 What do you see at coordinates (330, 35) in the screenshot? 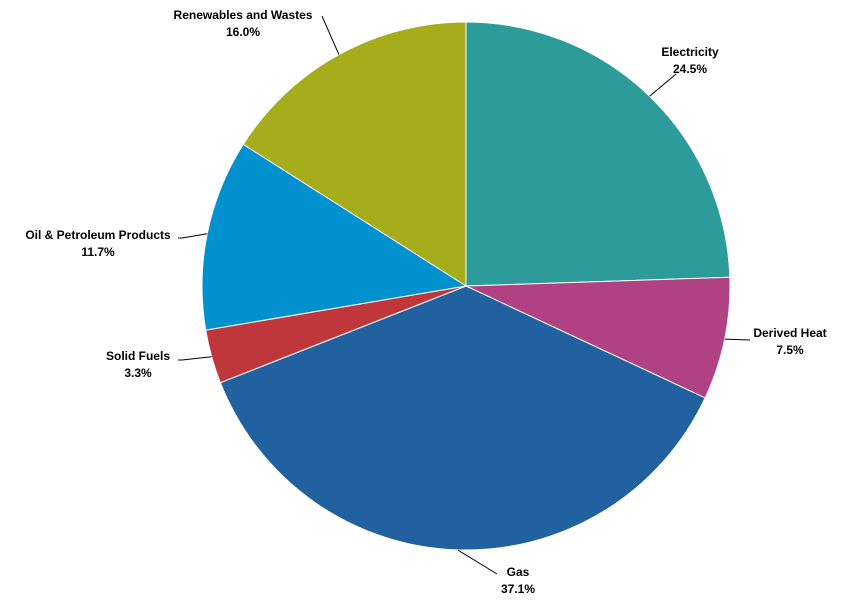
I see `leader-line-renewables-and-wastes` at bounding box center [330, 35].